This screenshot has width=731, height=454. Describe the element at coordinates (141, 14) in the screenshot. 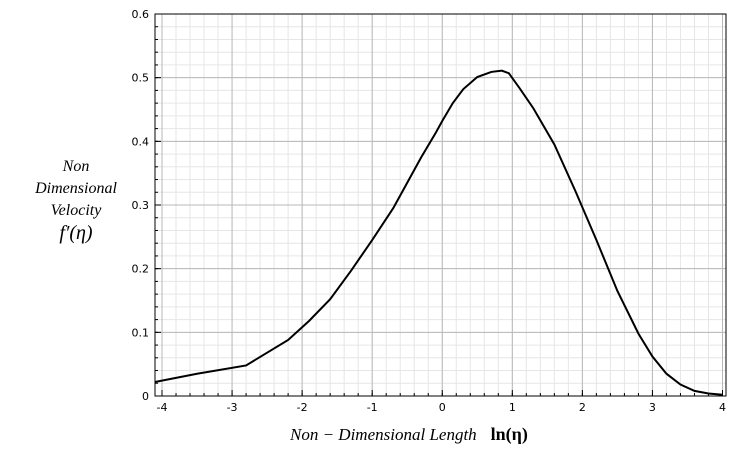

I see `y-tick-label: 0.6` at that location.